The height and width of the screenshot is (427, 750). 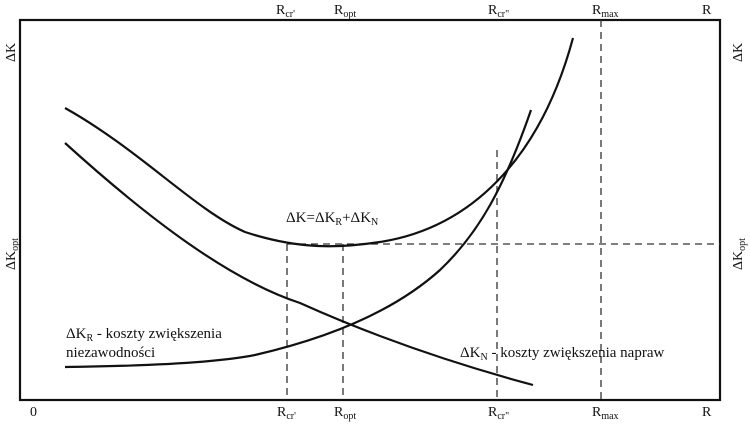 What do you see at coordinates (12, 254) in the screenshot?
I see `left-dk-opt-label: ΔKopt` at bounding box center [12, 254].